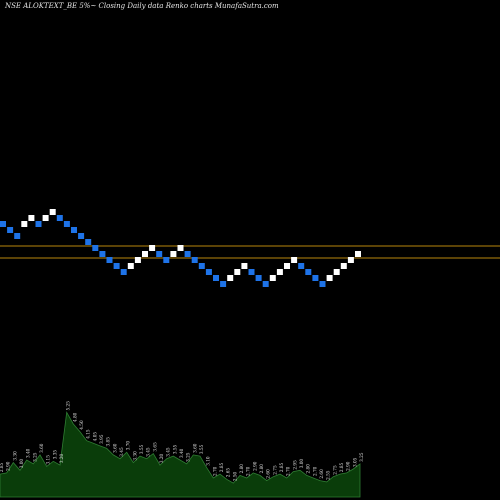  What do you see at coordinates (81, 425) in the screenshot?
I see `volume-label: 4.50` at bounding box center [81, 425].